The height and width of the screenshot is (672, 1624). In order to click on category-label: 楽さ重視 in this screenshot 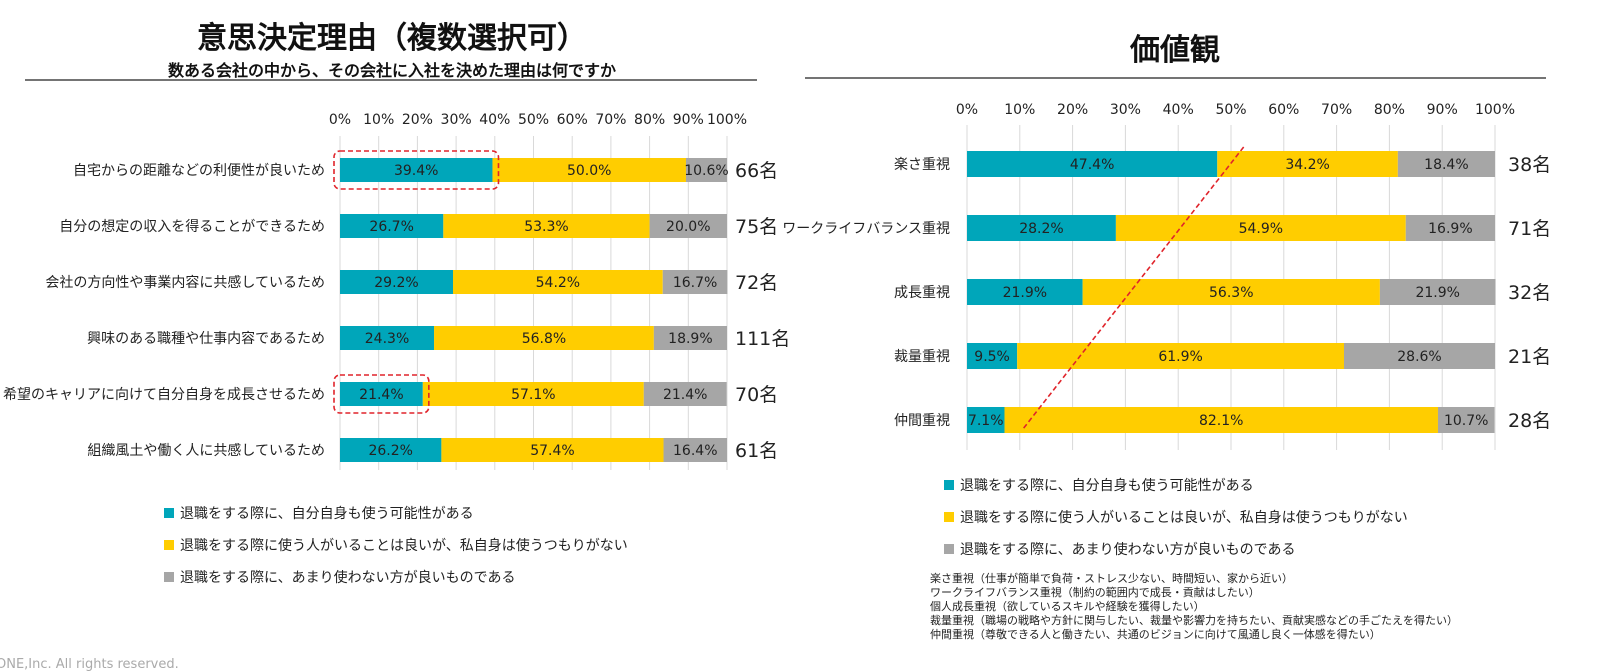, I will do `click(922, 165)`.